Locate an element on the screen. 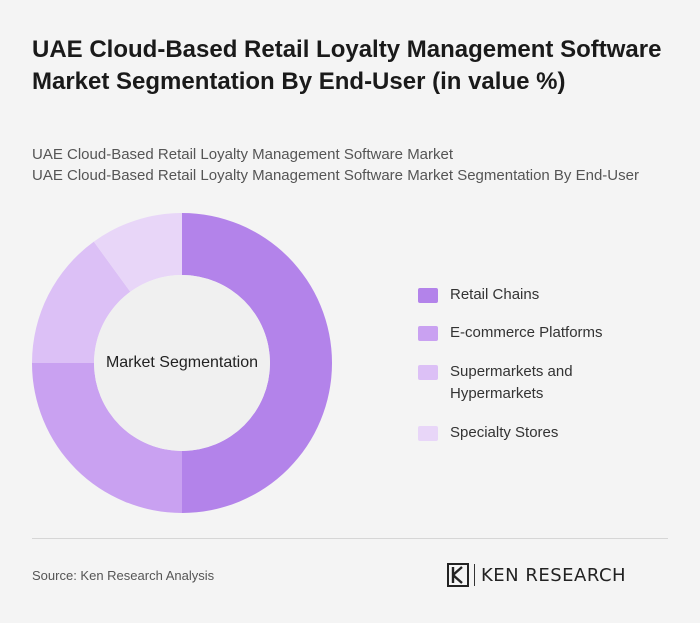 This screenshot has height=623, width=700. donut-hole is located at coordinates (182, 363).